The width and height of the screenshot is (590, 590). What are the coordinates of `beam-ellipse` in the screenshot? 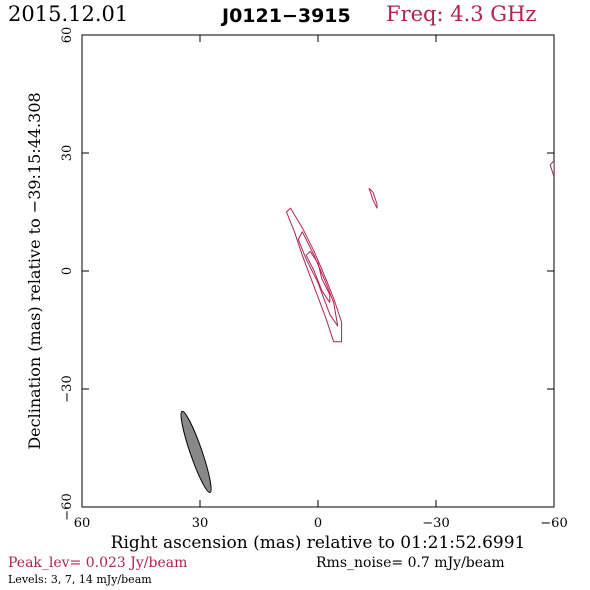 It's located at (196, 452).